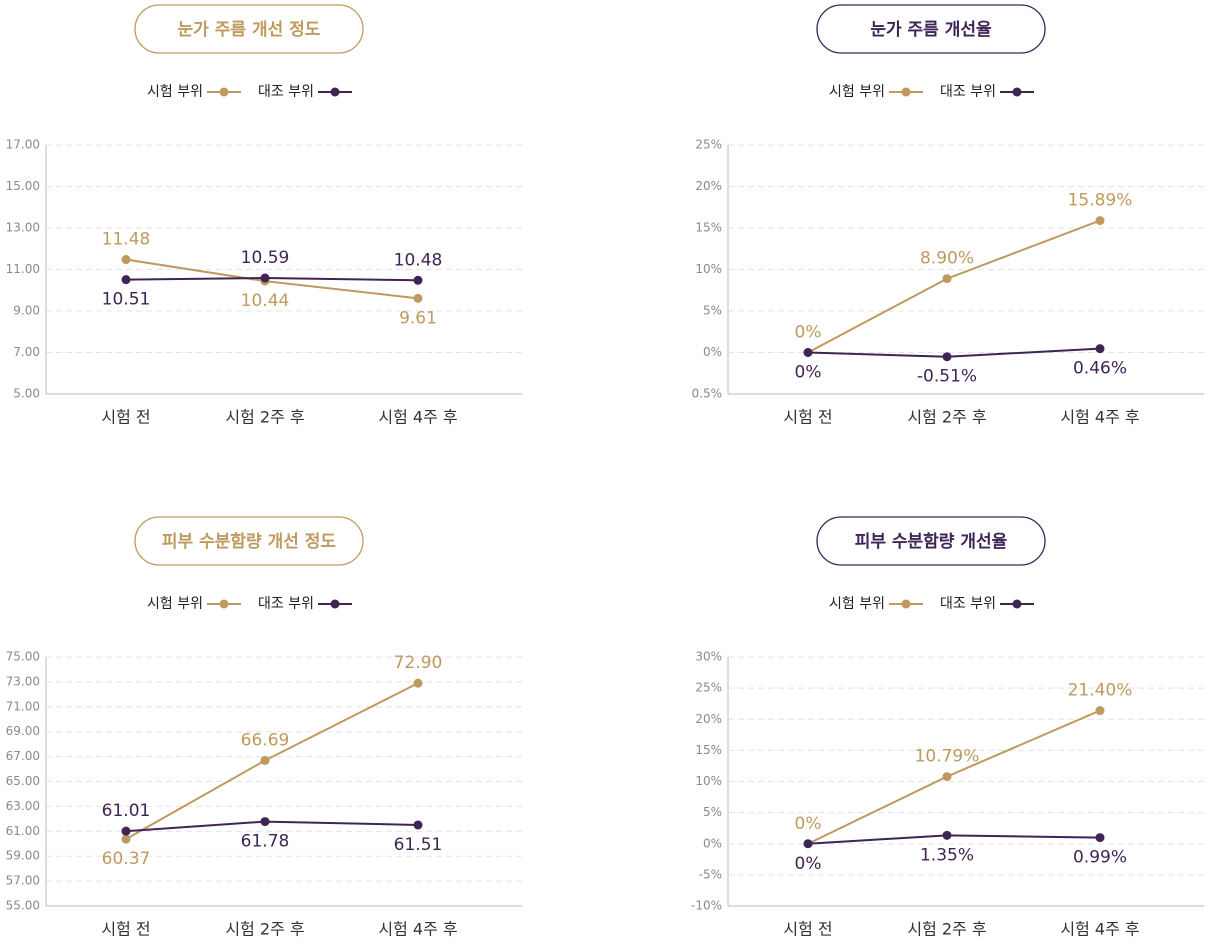 Image resolution: width=1212 pixels, height=945 pixels. I want to click on data-label: 10.59, so click(265, 258).